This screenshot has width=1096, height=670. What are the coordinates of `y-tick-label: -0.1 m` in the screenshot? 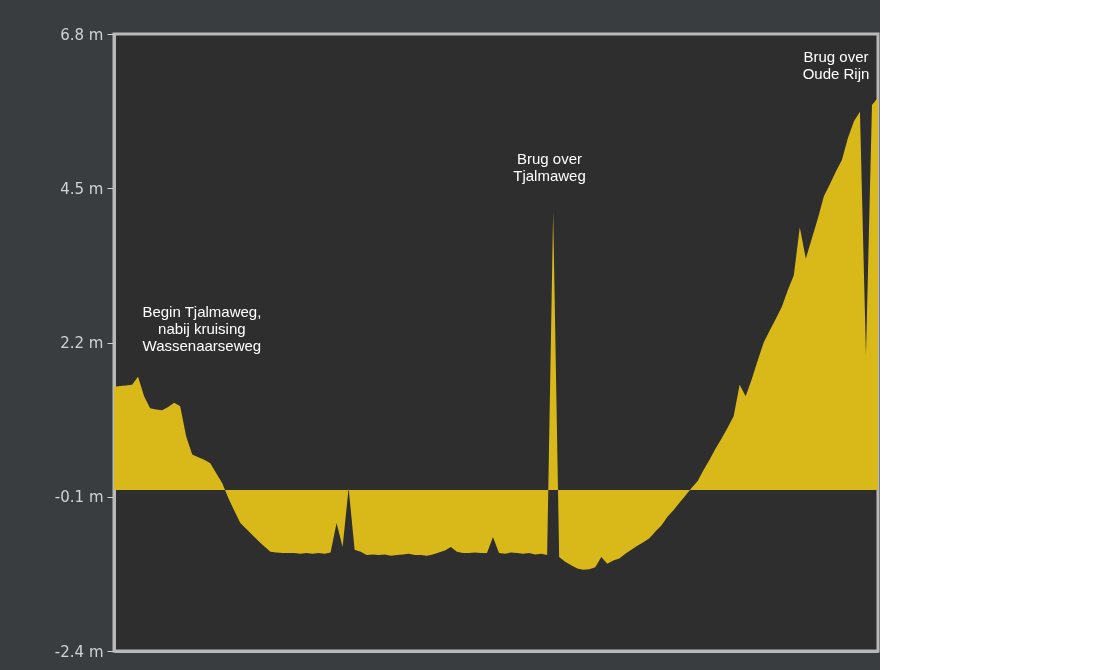 It's located at (79, 497).